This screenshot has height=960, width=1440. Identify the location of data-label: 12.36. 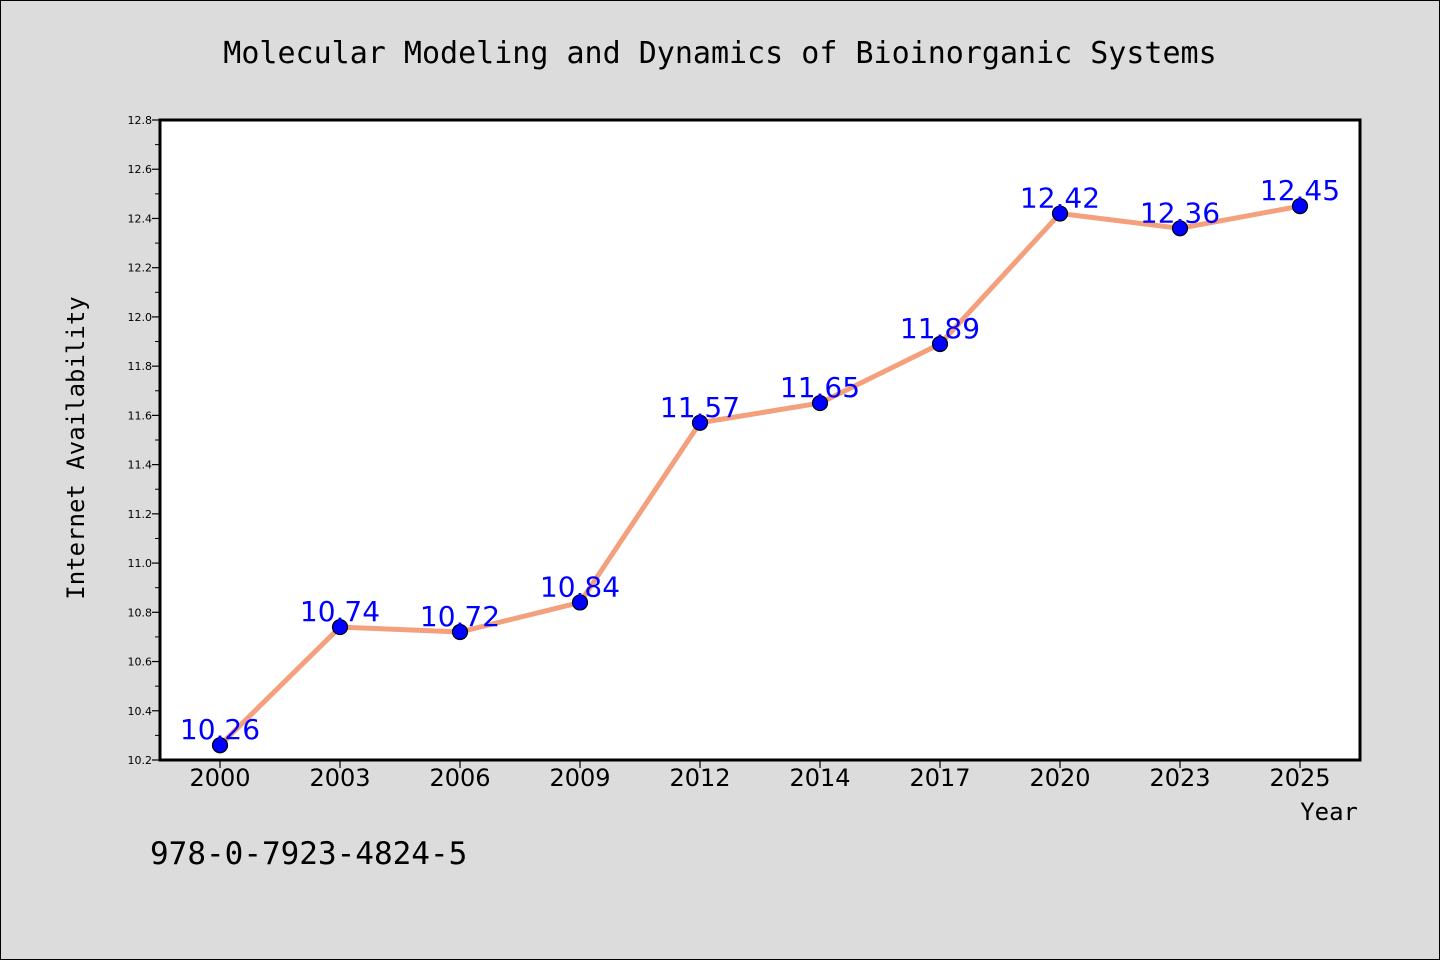
(1180, 212).